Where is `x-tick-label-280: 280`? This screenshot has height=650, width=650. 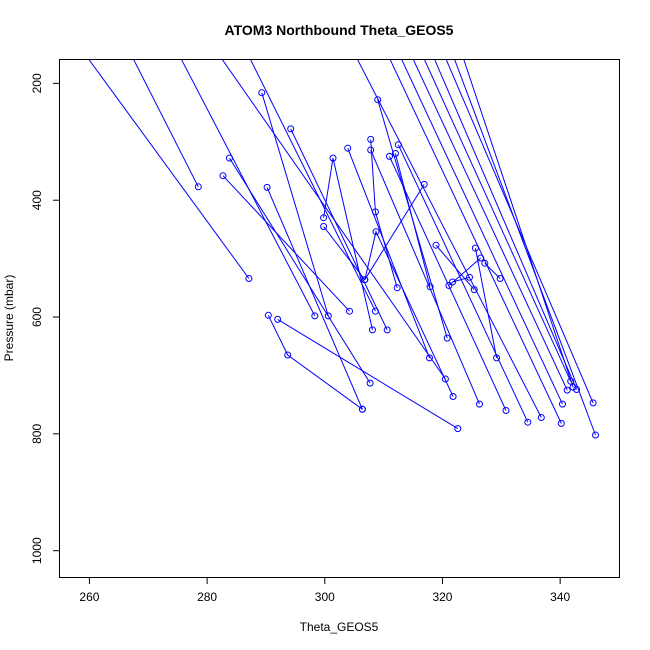 x-tick-label-280: 280 is located at coordinates (207, 597).